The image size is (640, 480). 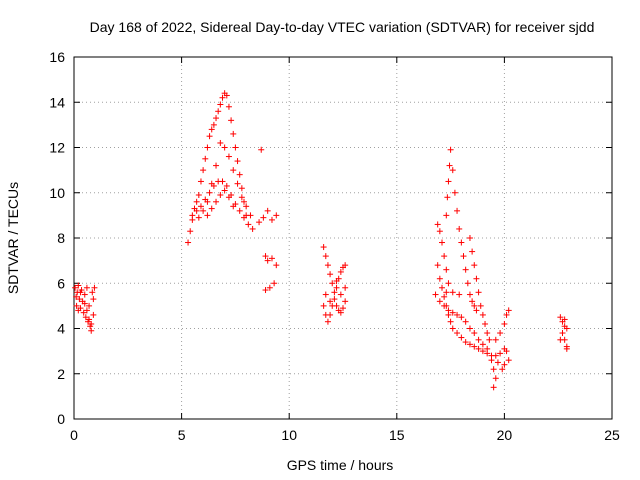 I want to click on y-tick-label: 4, so click(x=61, y=329).